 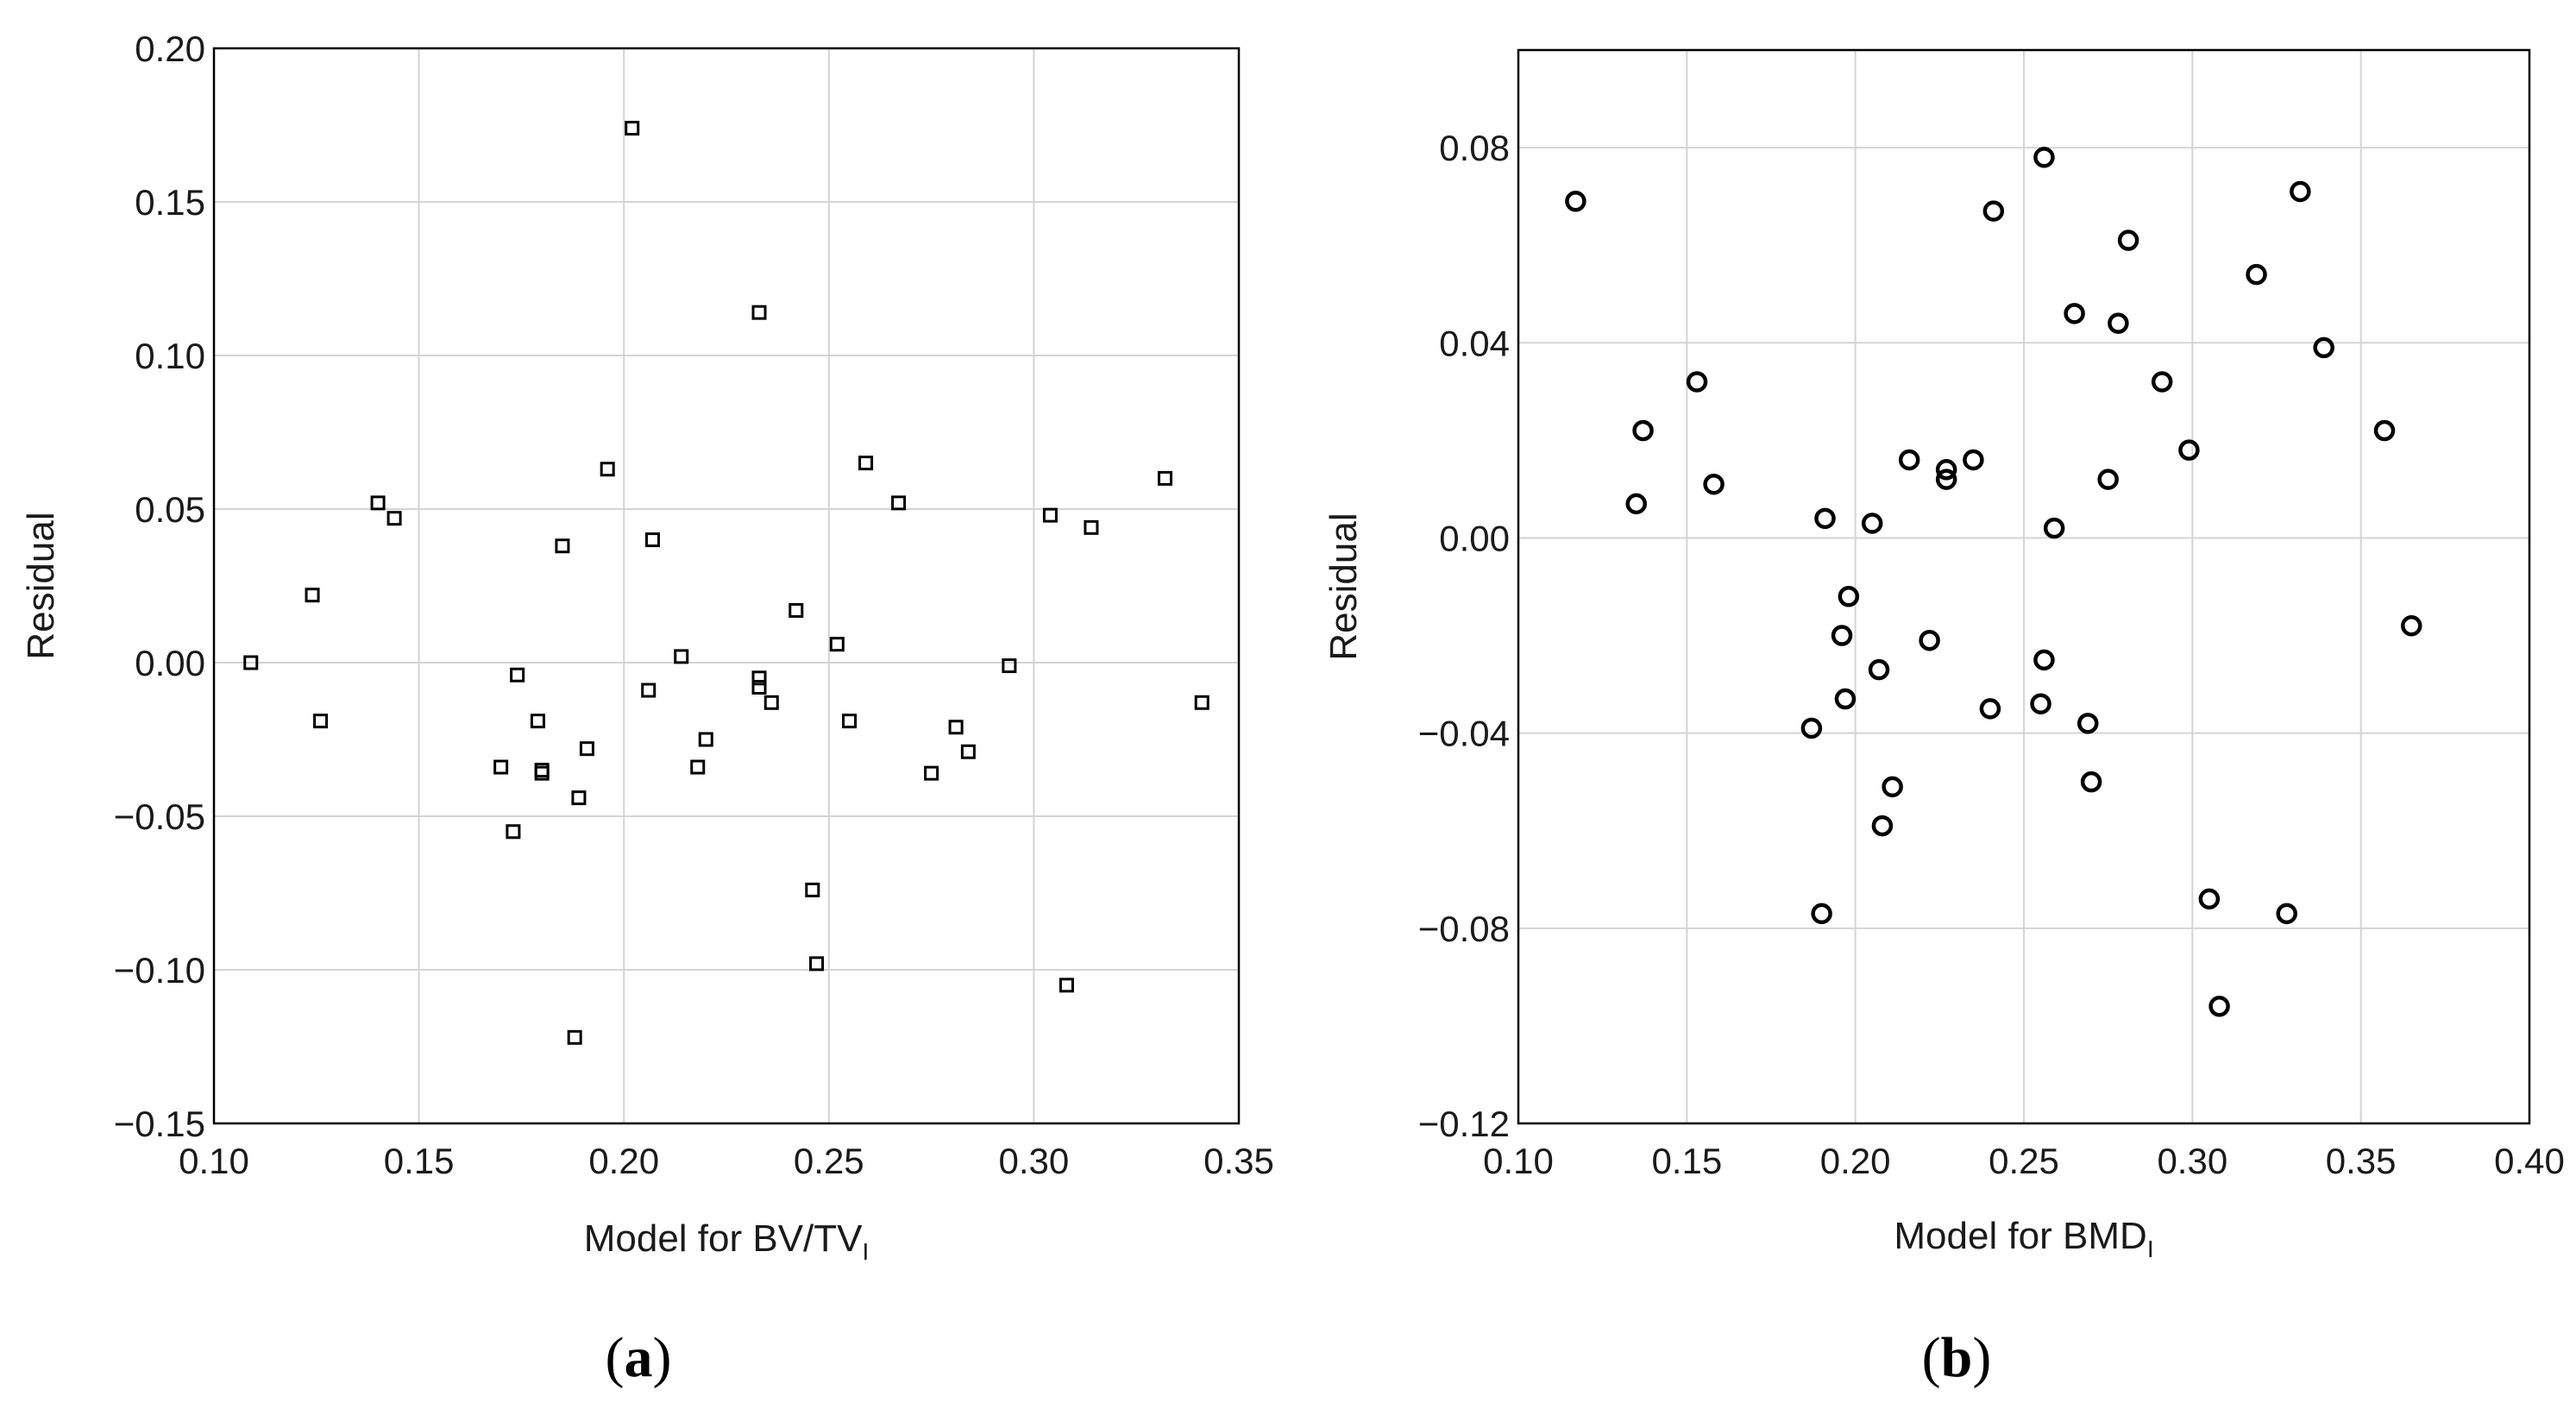 What do you see at coordinates (159, 586) in the screenshot?
I see `panel-a-y-tick-labels: 0.20 0.15 0.10 0.05 0.00 −0.05 −0.10 −0.15` at bounding box center [159, 586].